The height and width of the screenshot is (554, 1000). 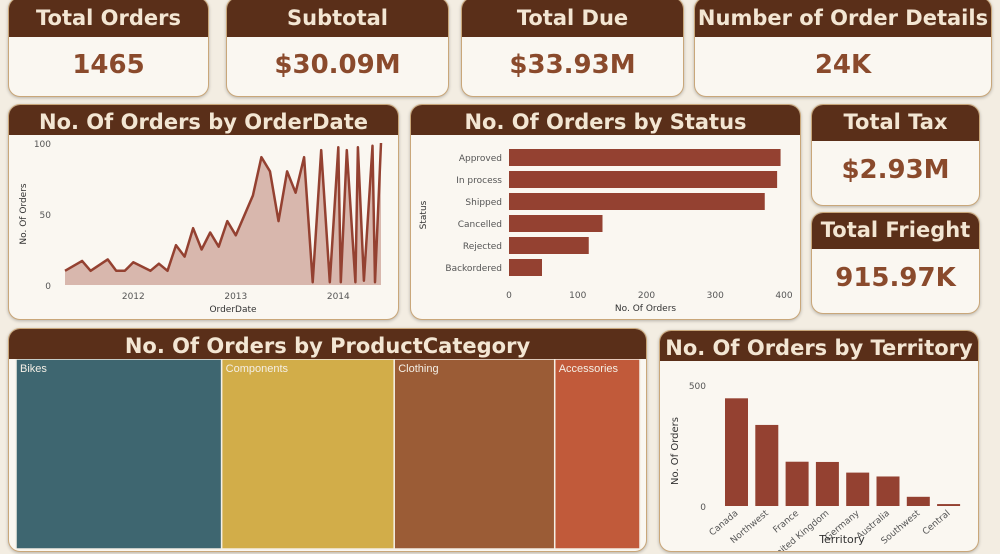 I want to click on x-tick-label: 0, so click(x=509, y=296).